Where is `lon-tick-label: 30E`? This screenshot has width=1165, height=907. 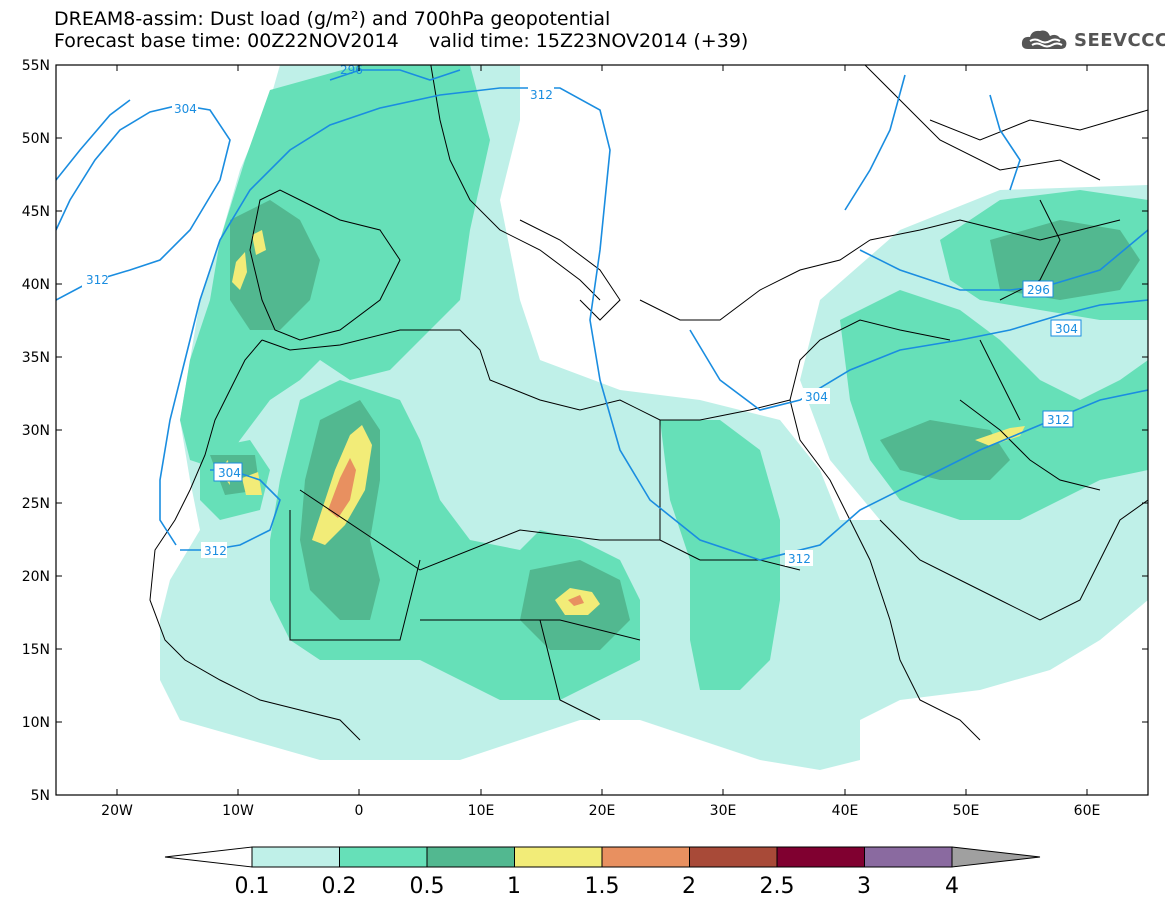
lon-tick-label: 30E is located at coordinates (723, 811).